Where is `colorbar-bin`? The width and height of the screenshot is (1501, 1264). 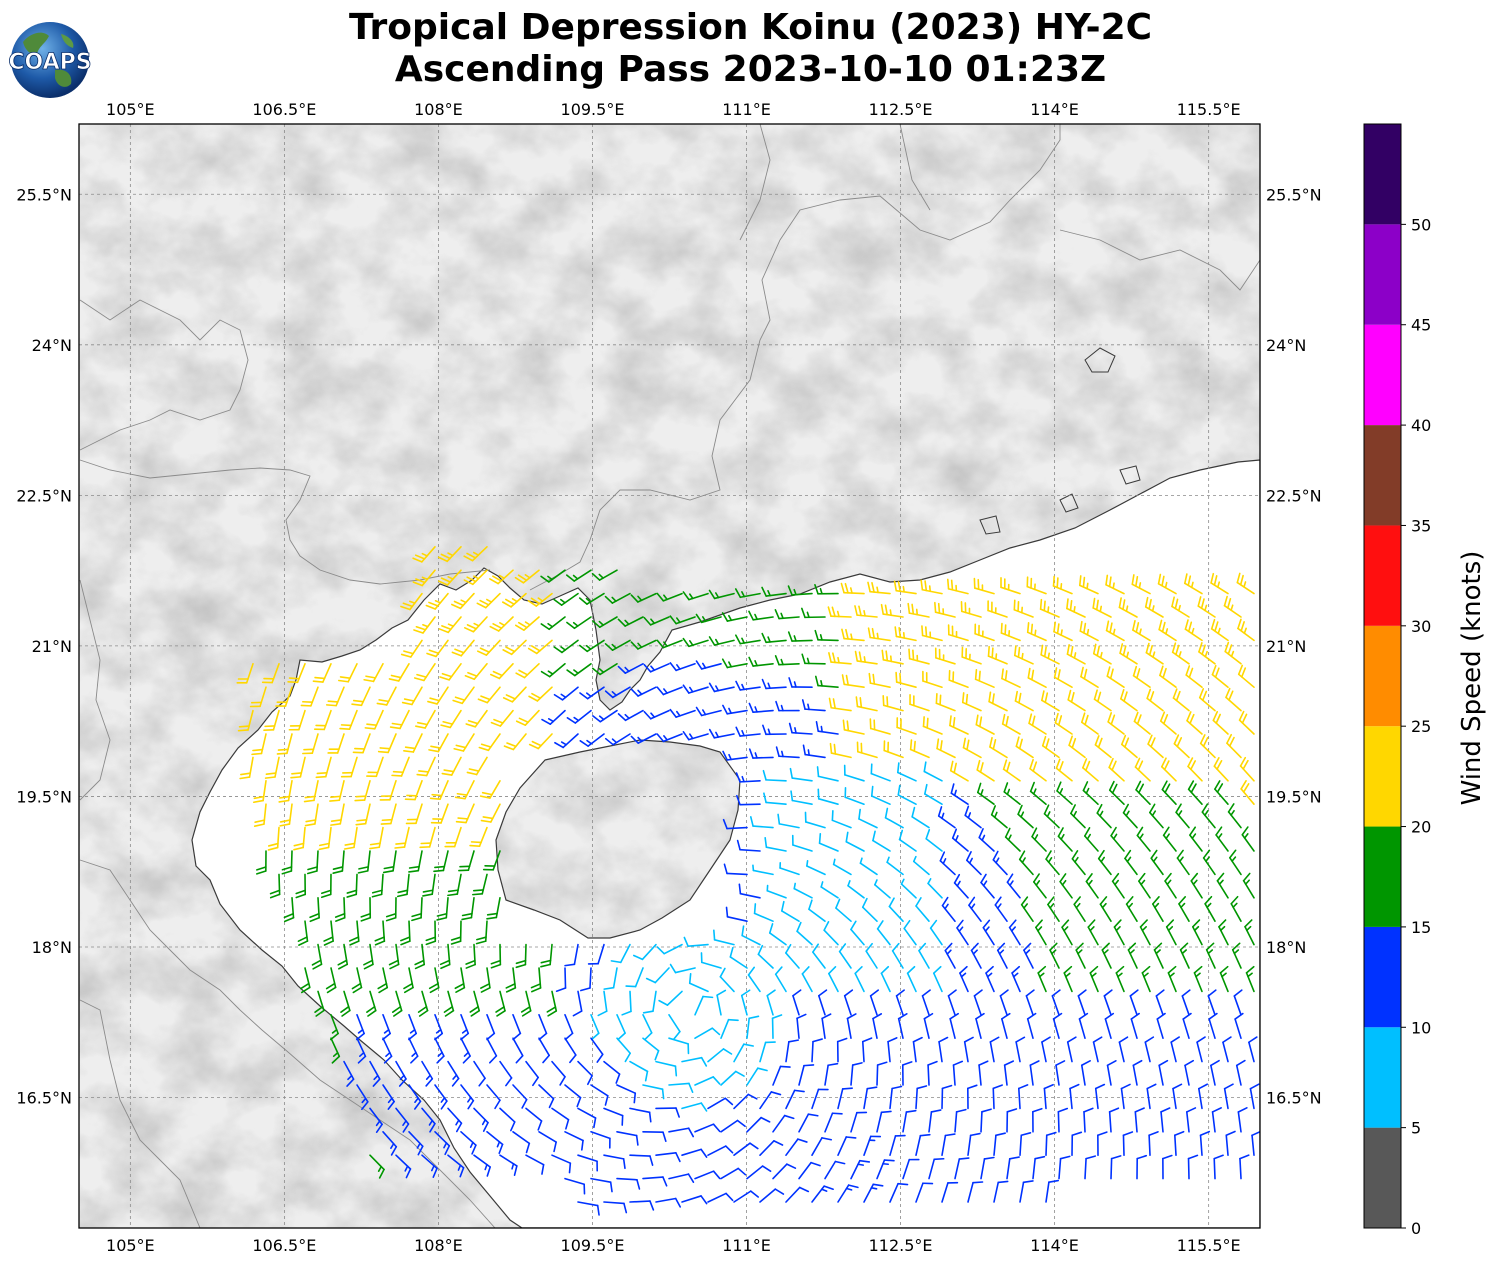 colorbar-bin is located at coordinates (1382, 1077).